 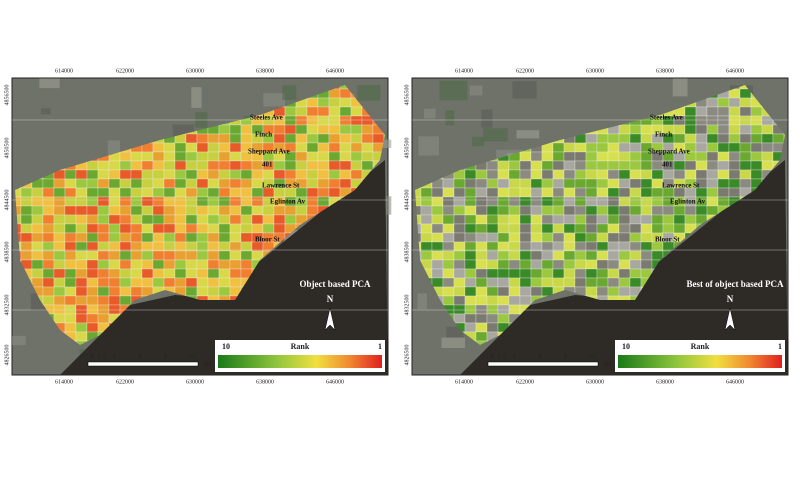 What do you see at coordinates (7, 95) in the screenshot?
I see `side-tick-label: 4856500` at bounding box center [7, 95].